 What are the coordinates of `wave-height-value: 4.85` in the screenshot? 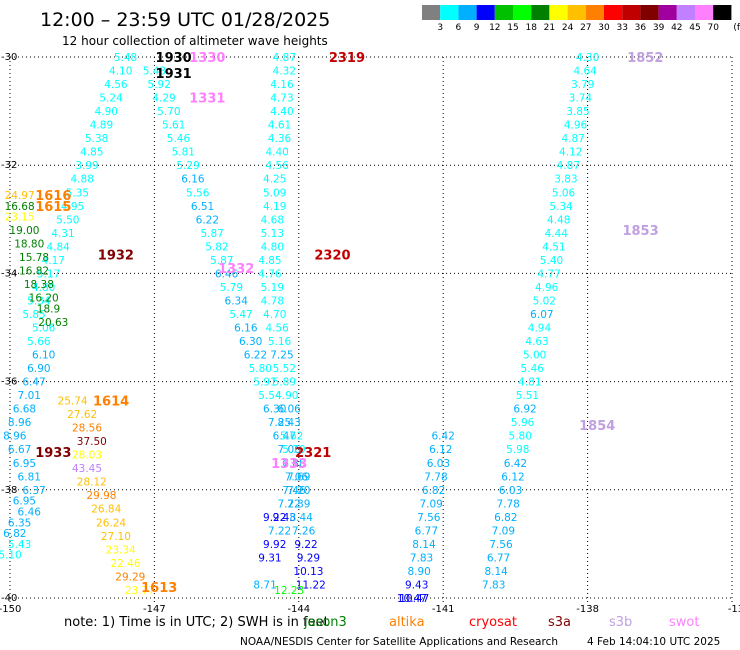 It's located at (269, 261).